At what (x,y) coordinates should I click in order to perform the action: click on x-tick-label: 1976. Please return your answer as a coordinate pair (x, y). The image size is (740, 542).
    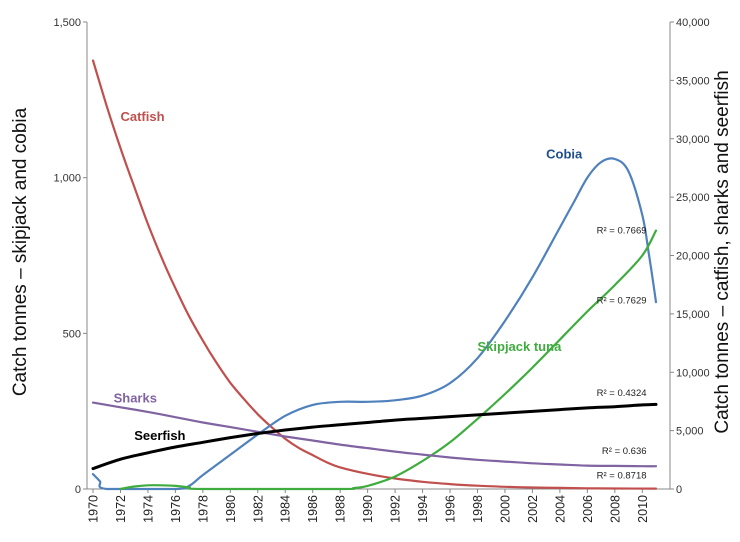
    Looking at the image, I should click on (176, 509).